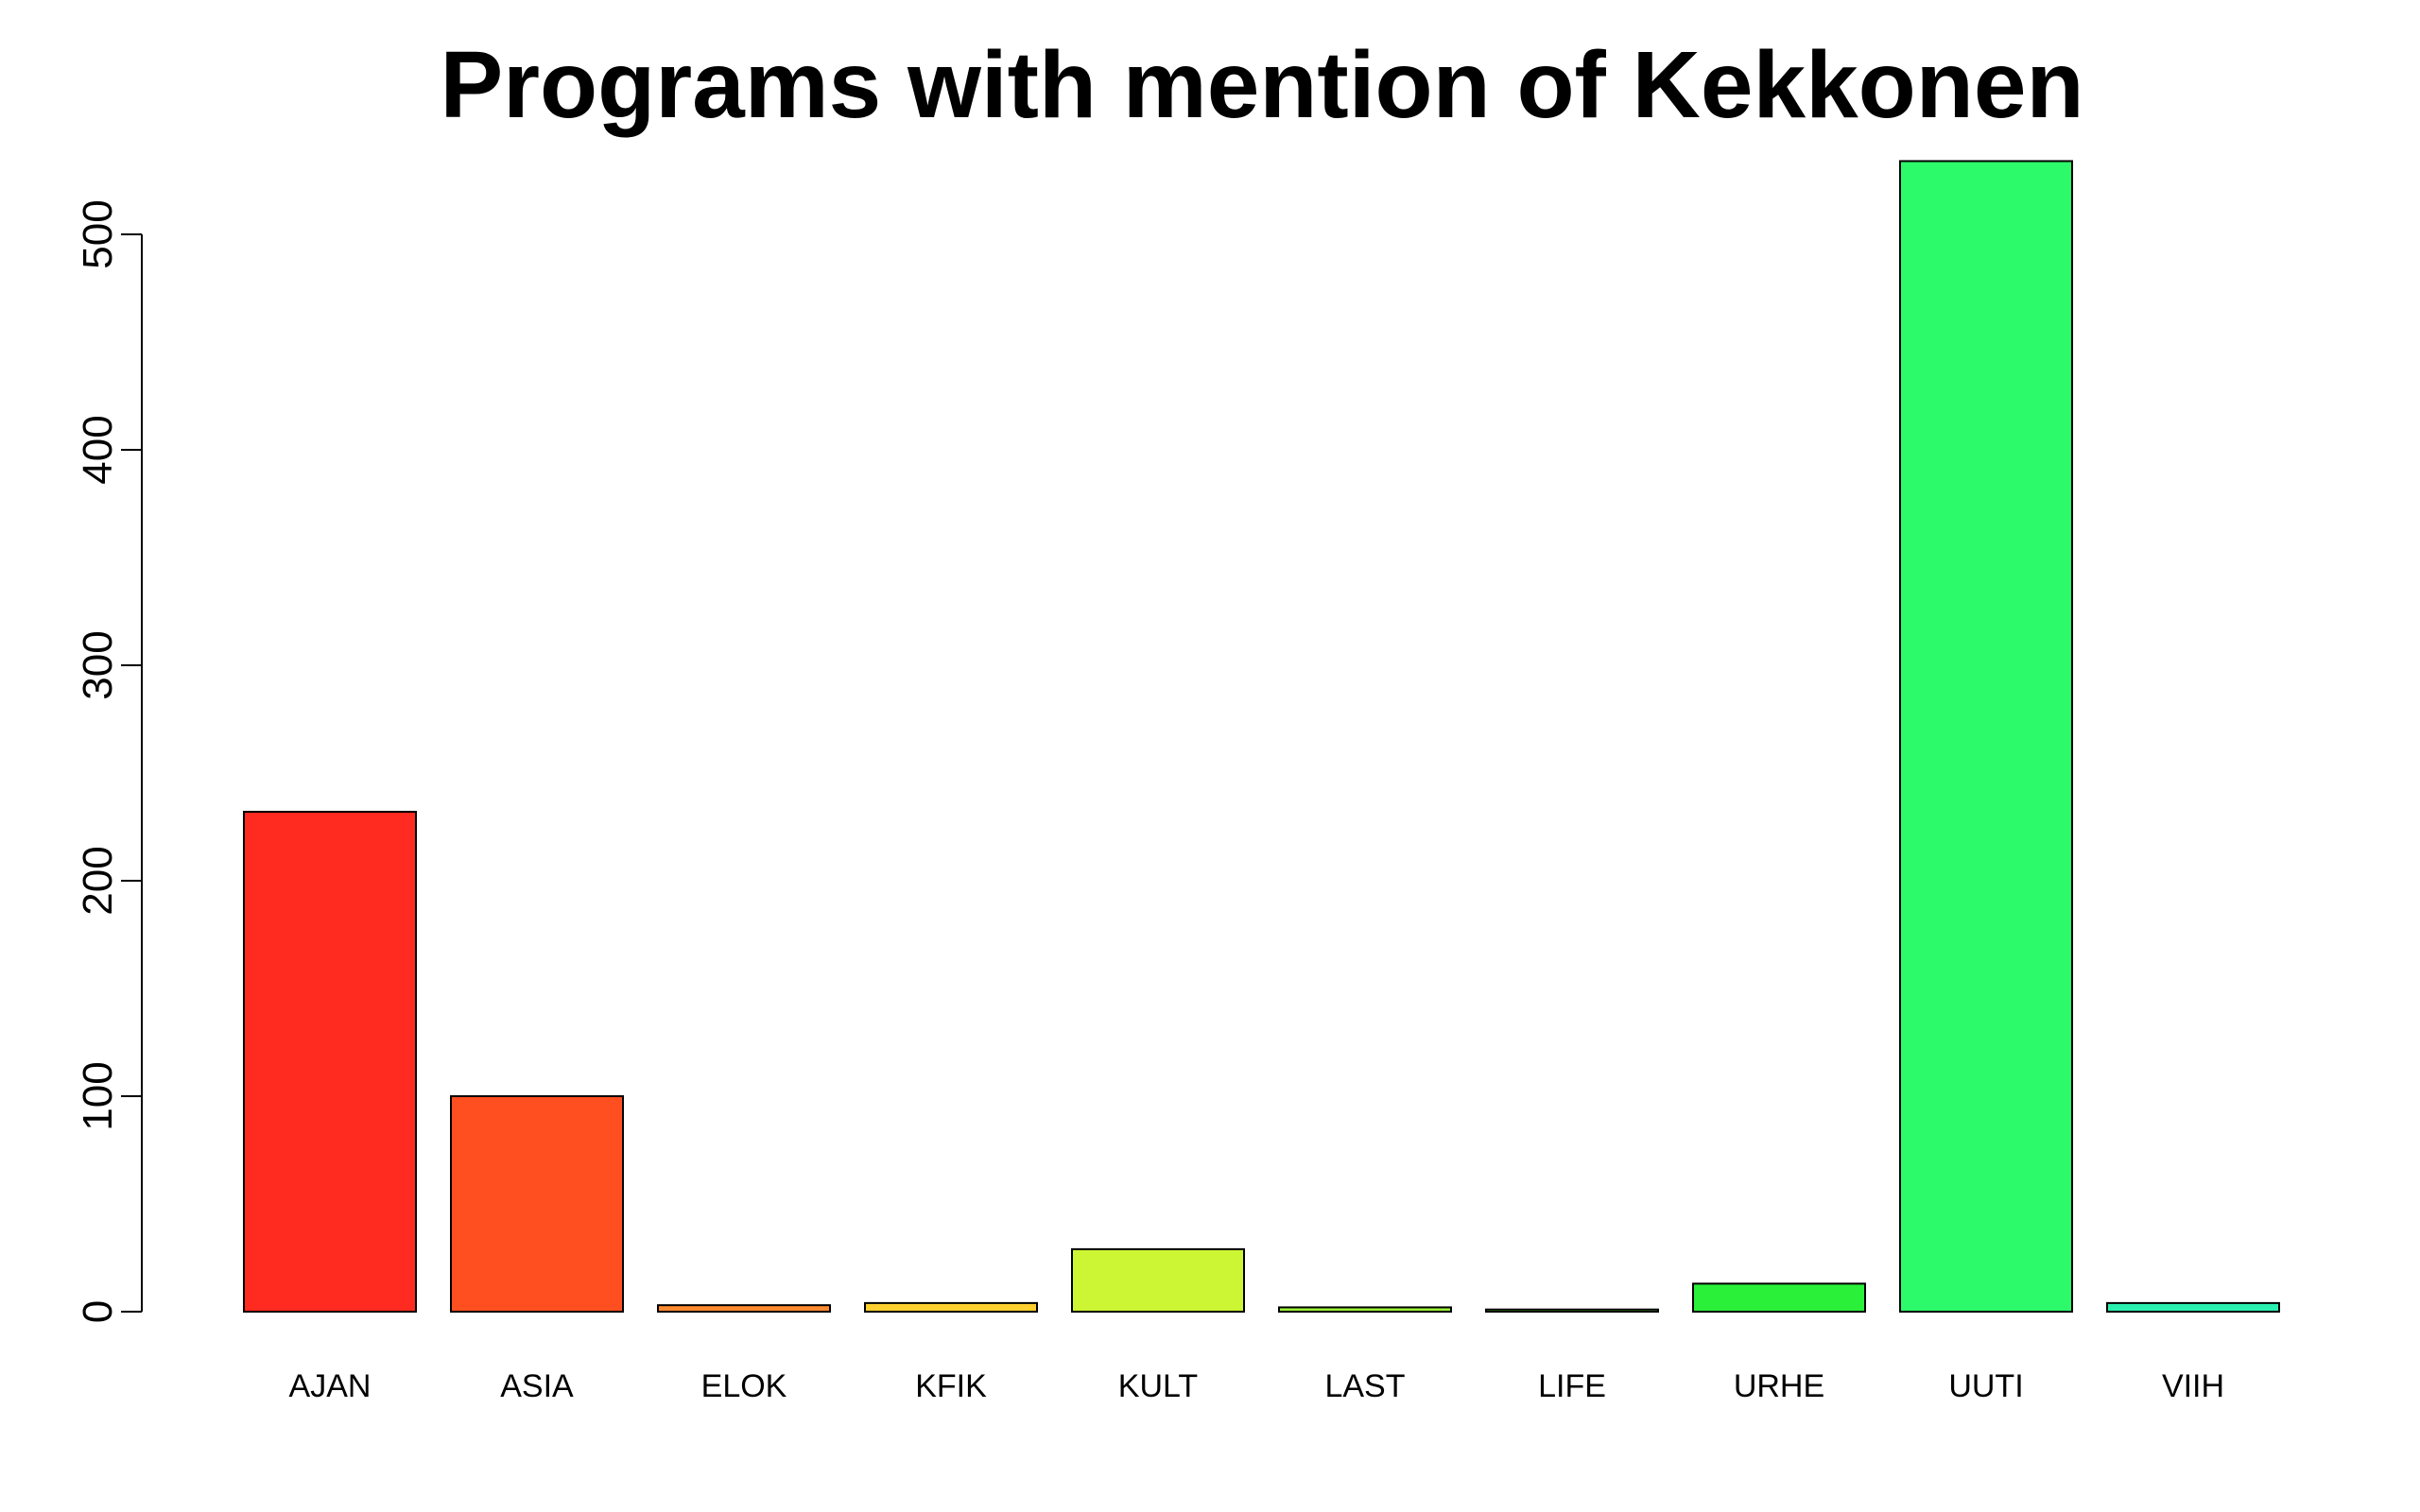 Image resolution: width=2420 pixels, height=1512 pixels. Describe the element at coordinates (1572, 1386) in the screenshot. I see `x-tick-label: LIFE` at that location.